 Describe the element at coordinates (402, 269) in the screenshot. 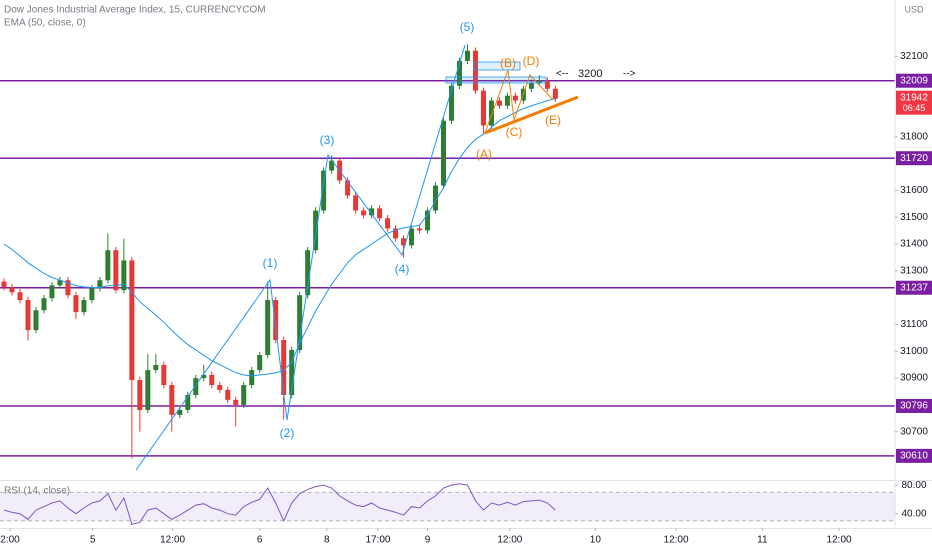

I see `wave-label: (4)` at that location.